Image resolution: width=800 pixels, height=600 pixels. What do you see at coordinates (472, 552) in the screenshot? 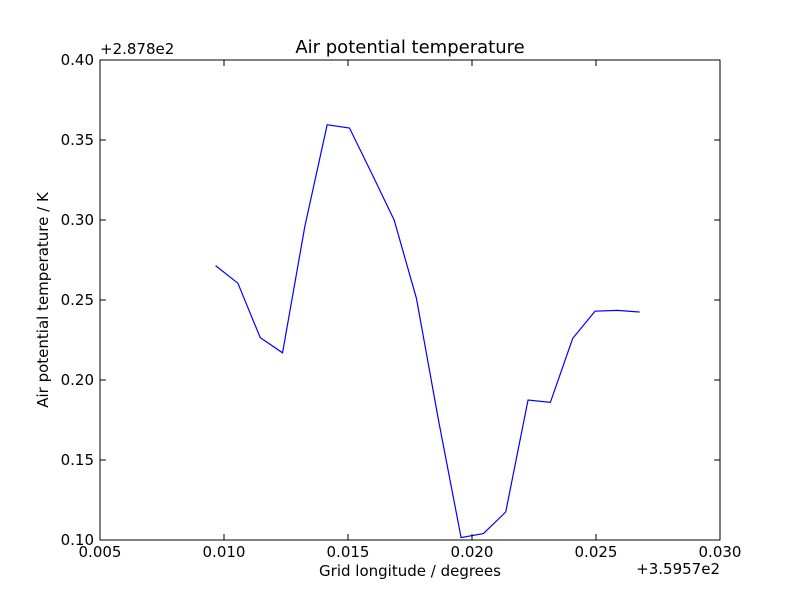
I see `x-tick-label: 0.020` at bounding box center [472, 552].